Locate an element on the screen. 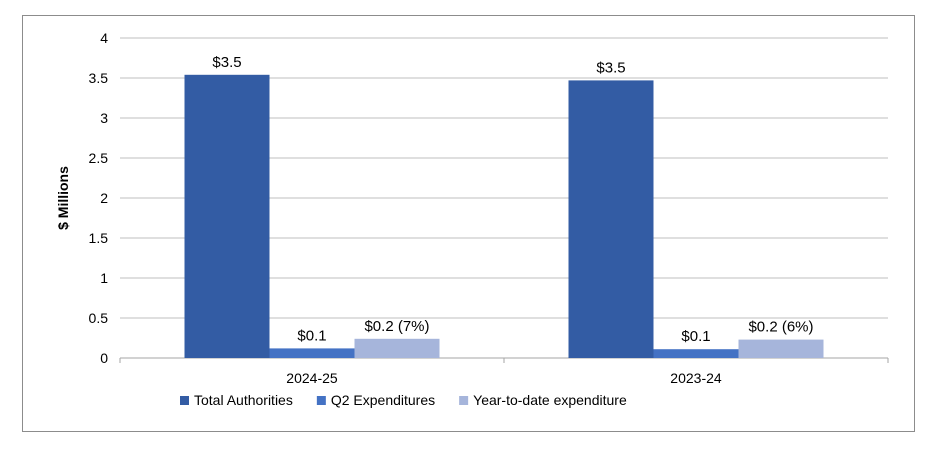 The width and height of the screenshot is (939, 461). y-axis-title: $ Millions is located at coordinates (63, 198).